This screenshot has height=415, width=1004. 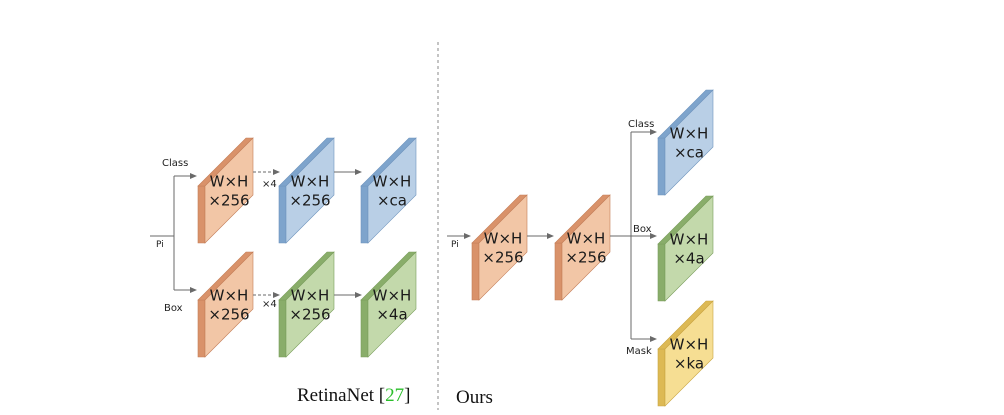 What do you see at coordinates (160, 245) in the screenshot?
I see `retinanet-input-label: Pi` at bounding box center [160, 245].